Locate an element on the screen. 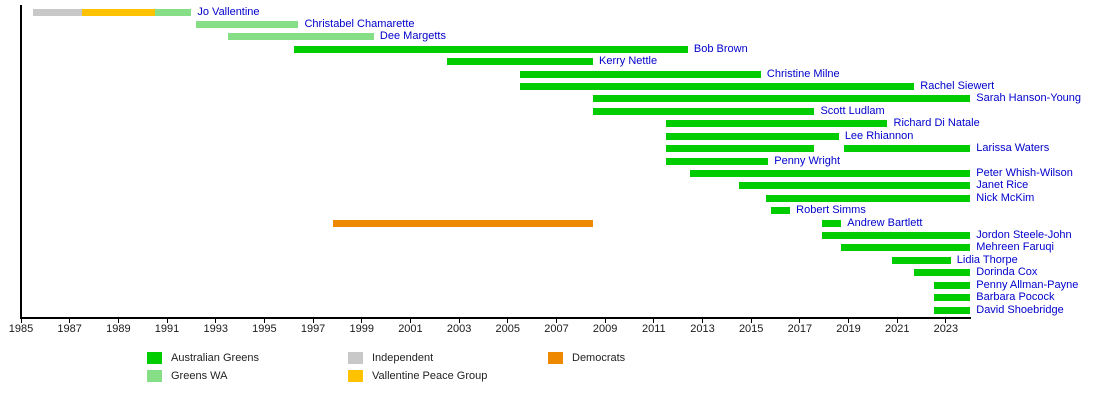 The height and width of the screenshot is (400, 1100). senator-label: Dee Margetts is located at coordinates (412, 36).